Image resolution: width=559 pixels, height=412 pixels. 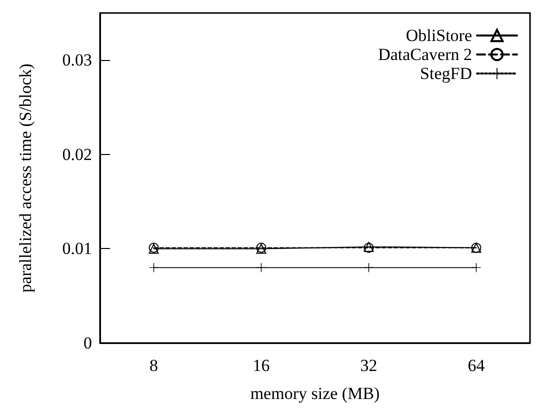 I want to click on legend-label: DataCavern 2, so click(x=425, y=54).